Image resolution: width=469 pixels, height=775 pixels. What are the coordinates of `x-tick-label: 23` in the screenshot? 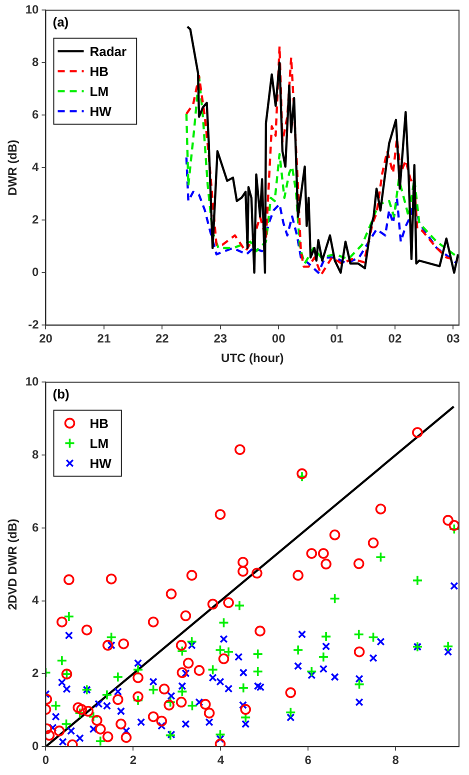 It's located at (221, 339).